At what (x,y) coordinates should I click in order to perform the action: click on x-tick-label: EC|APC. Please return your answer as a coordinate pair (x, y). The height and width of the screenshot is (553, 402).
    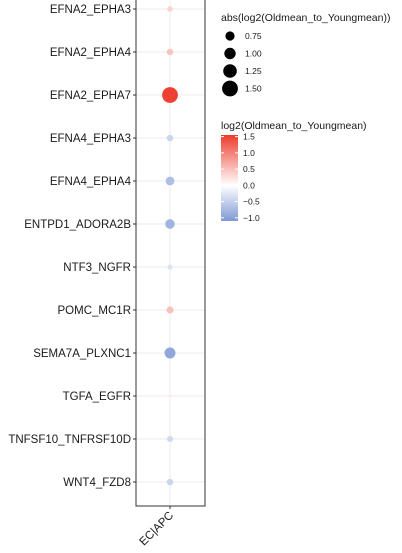
    Looking at the image, I should click on (157, 529).